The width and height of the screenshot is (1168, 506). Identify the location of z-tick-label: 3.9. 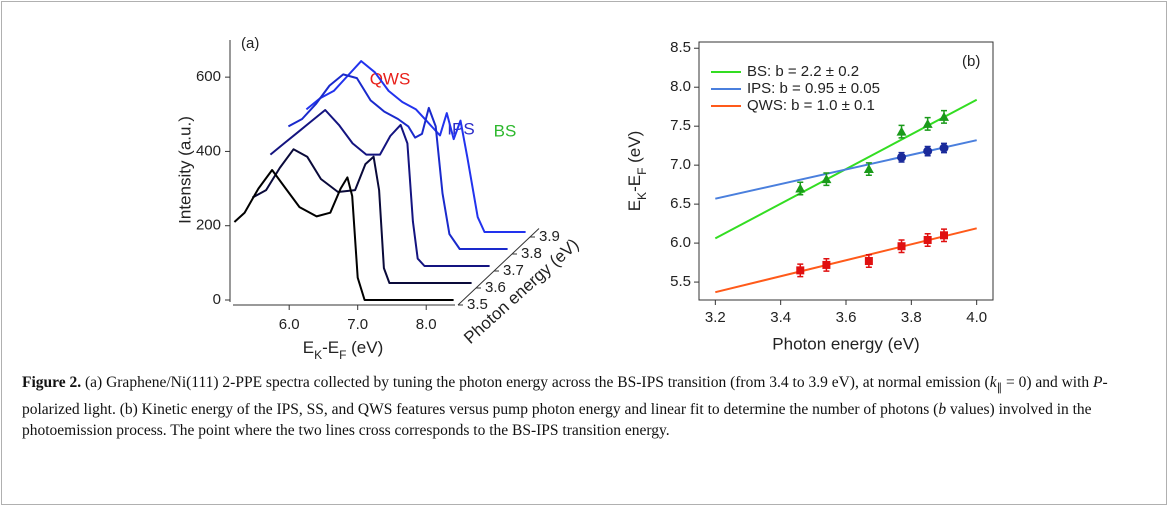
(549, 236).